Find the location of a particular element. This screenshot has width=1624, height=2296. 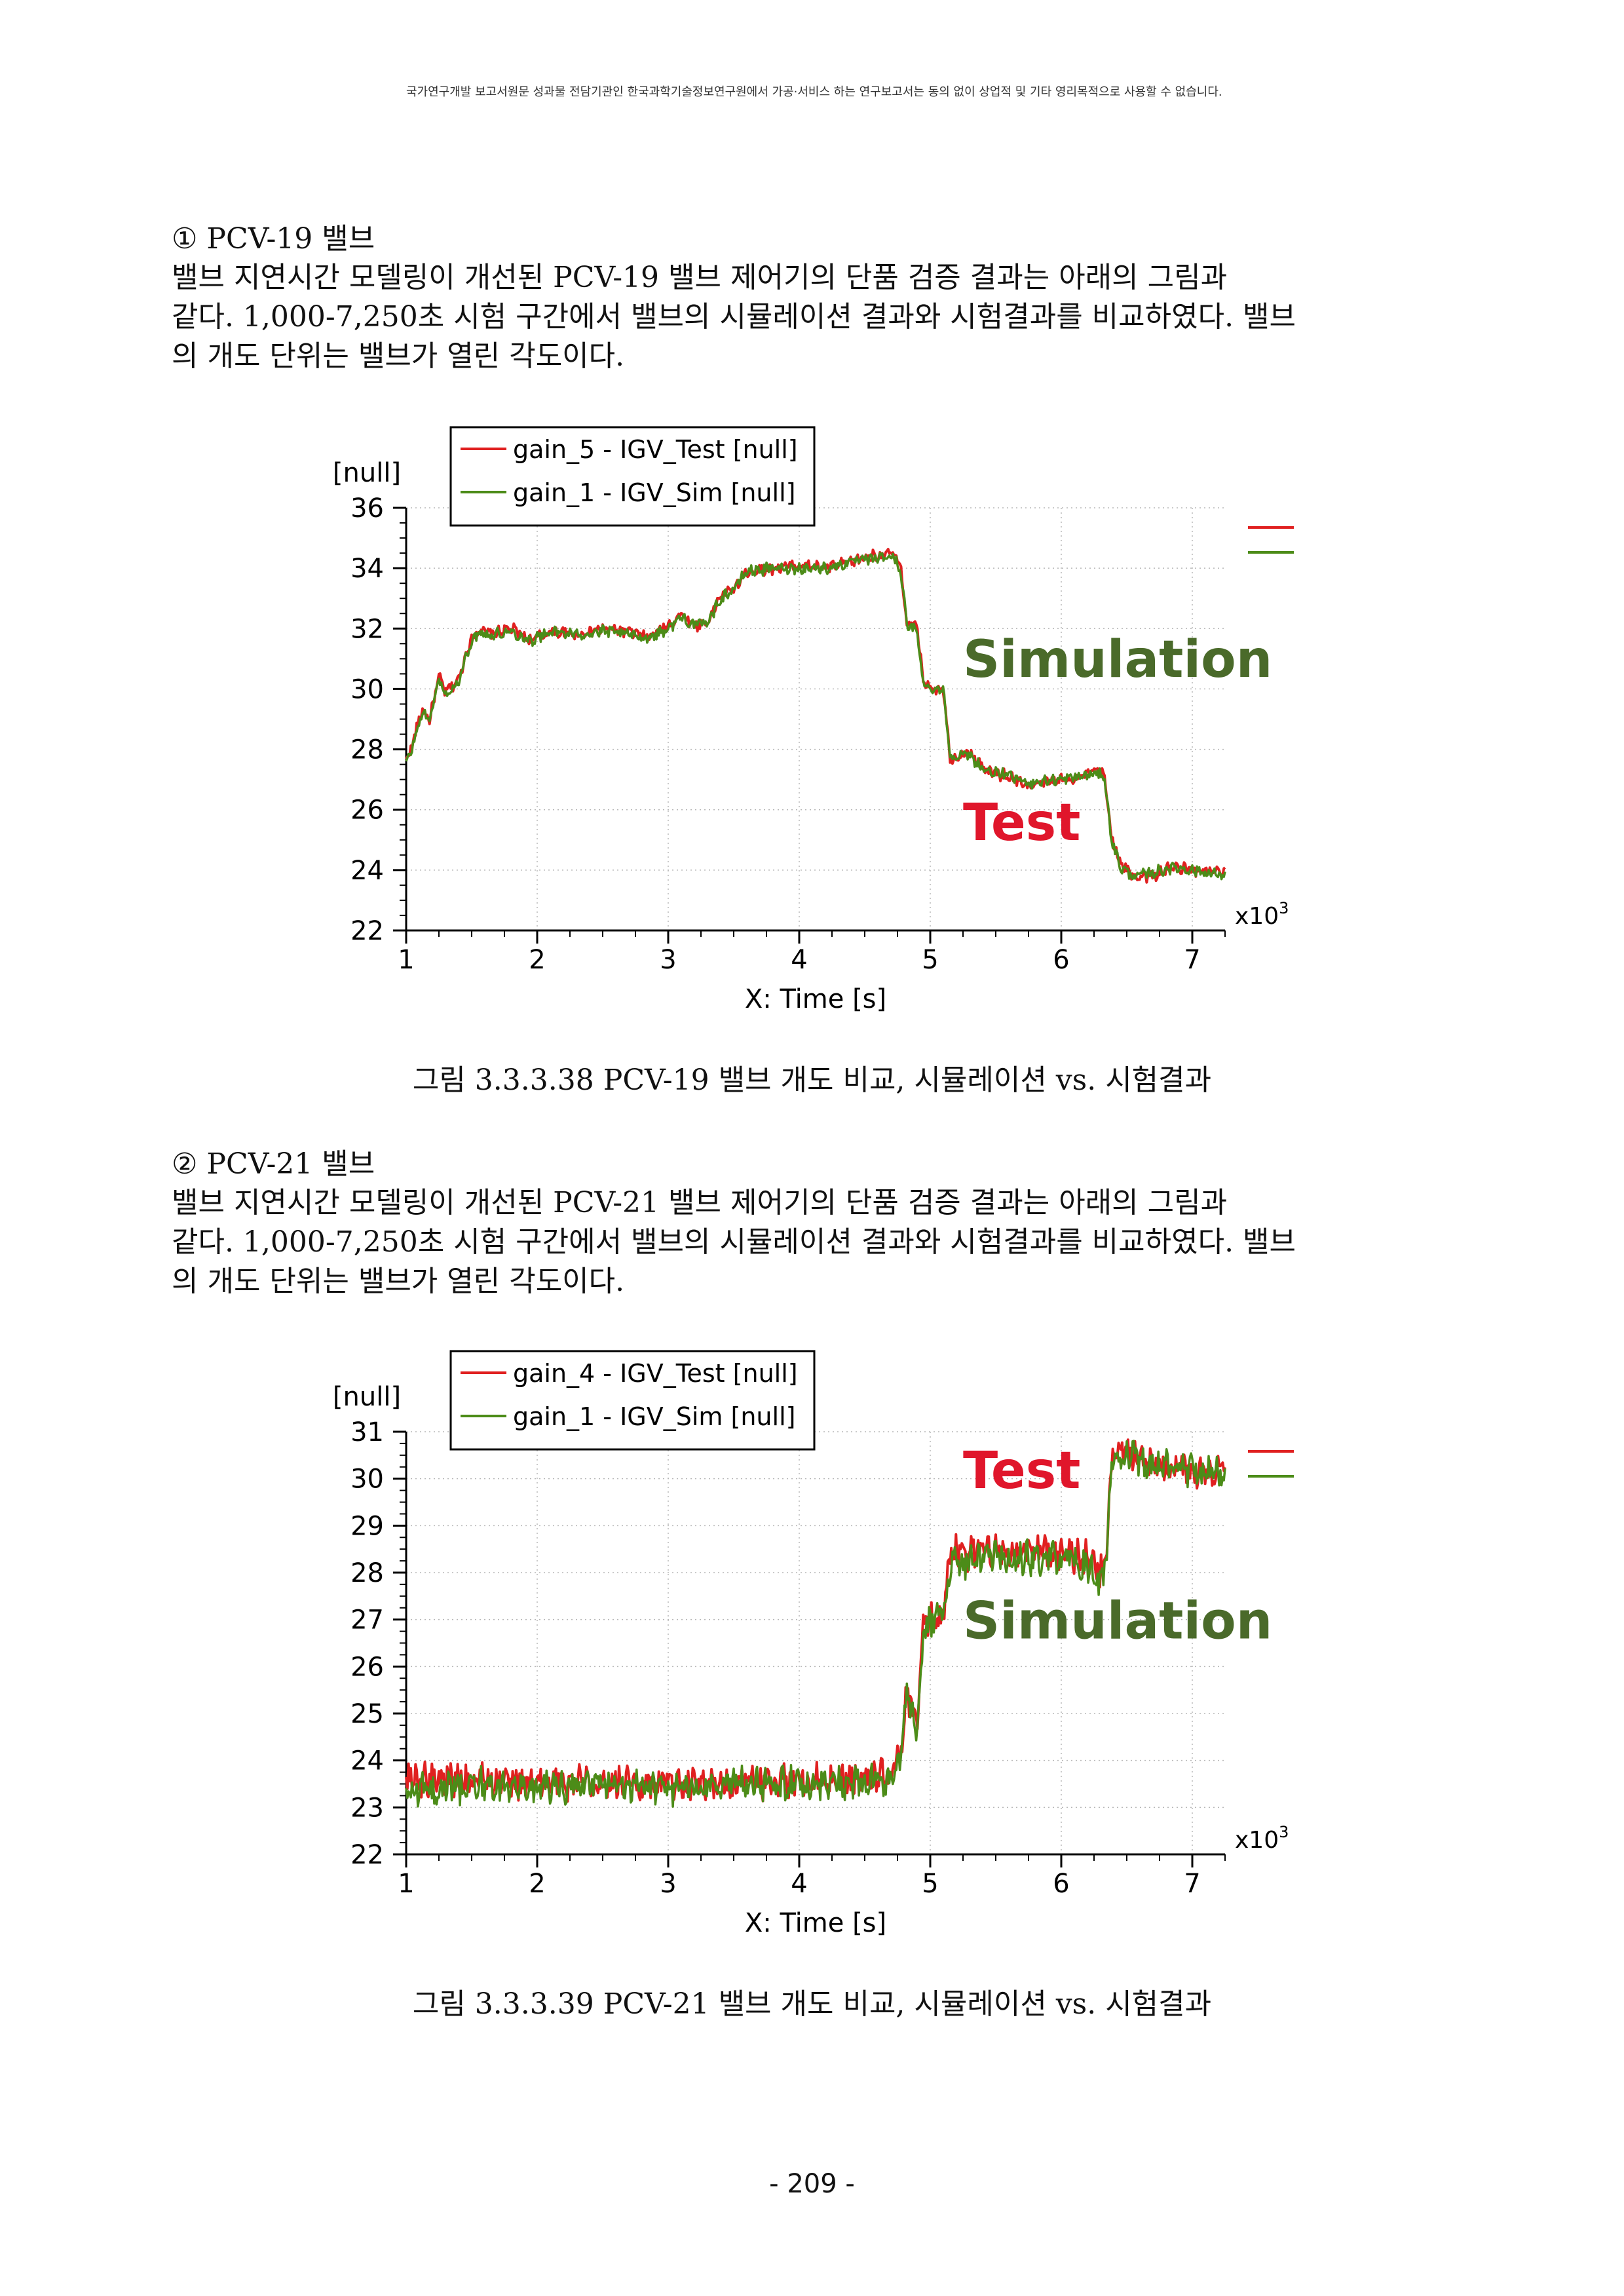

y-tick-label: 27 is located at coordinates (367, 1620).